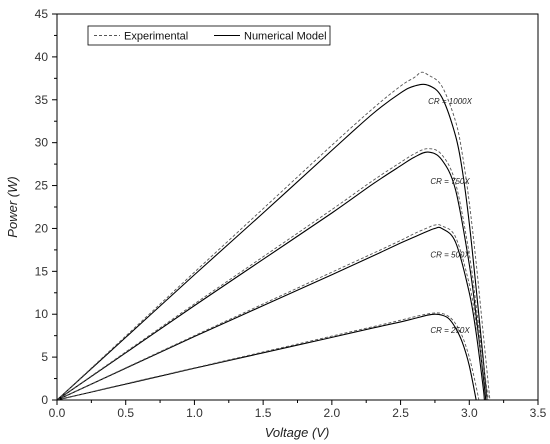 This screenshot has height=444, width=550. What do you see at coordinates (297, 432) in the screenshot?
I see `x-axis-title: Voltage (V)` at bounding box center [297, 432].